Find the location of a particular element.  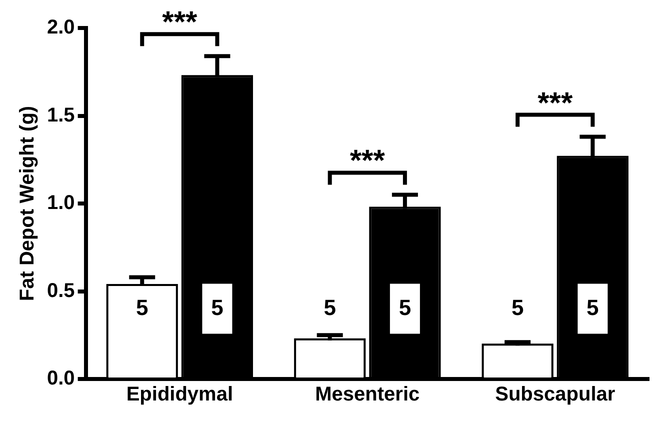

y-tick-label: 0.5 is located at coordinates (60, 291).